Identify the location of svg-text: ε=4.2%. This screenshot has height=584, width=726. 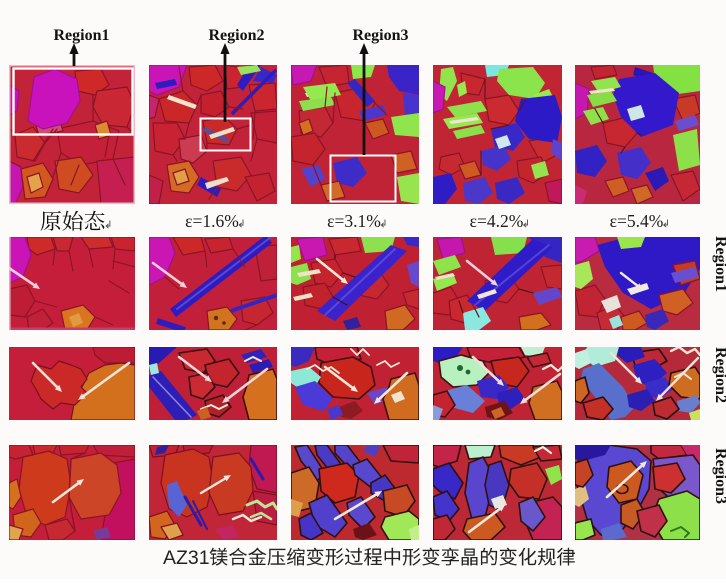
(497, 221).